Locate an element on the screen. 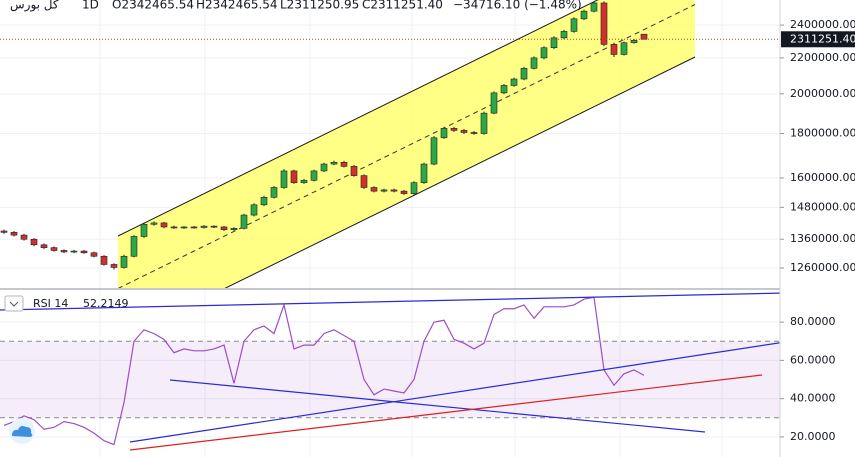 Image resolution: width=855 pixels, height=457 pixels. ohlc-high: H2342465.54 is located at coordinates (237, 6).